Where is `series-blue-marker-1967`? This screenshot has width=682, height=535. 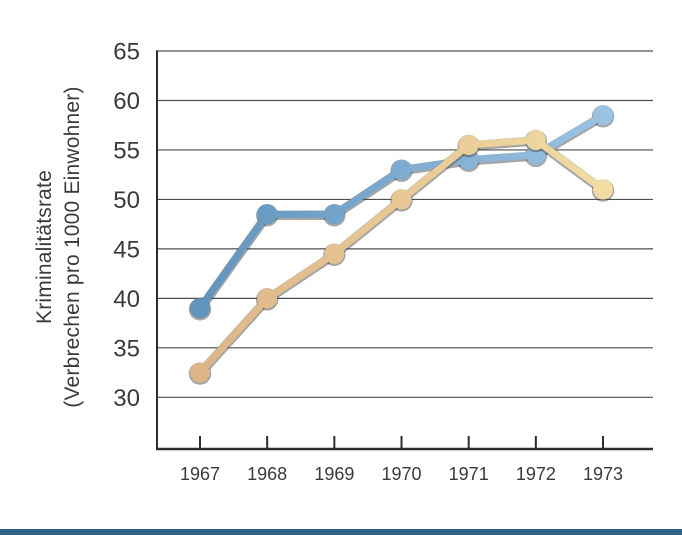
series-blue-marker-1967 is located at coordinates (200, 308).